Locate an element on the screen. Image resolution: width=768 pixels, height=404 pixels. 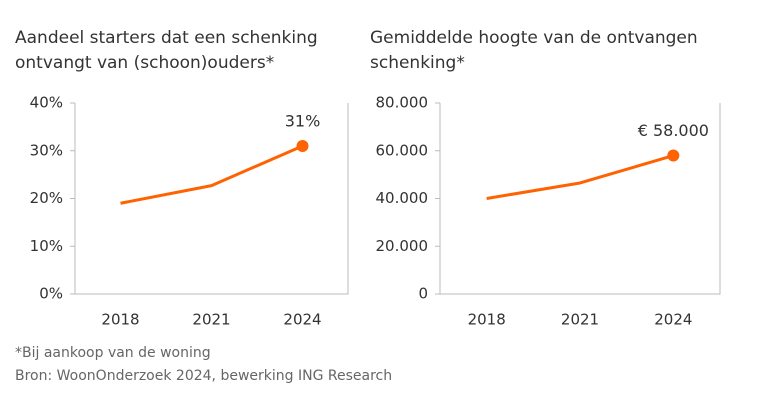
y-tick-label: 40.000 is located at coordinates (402, 198).